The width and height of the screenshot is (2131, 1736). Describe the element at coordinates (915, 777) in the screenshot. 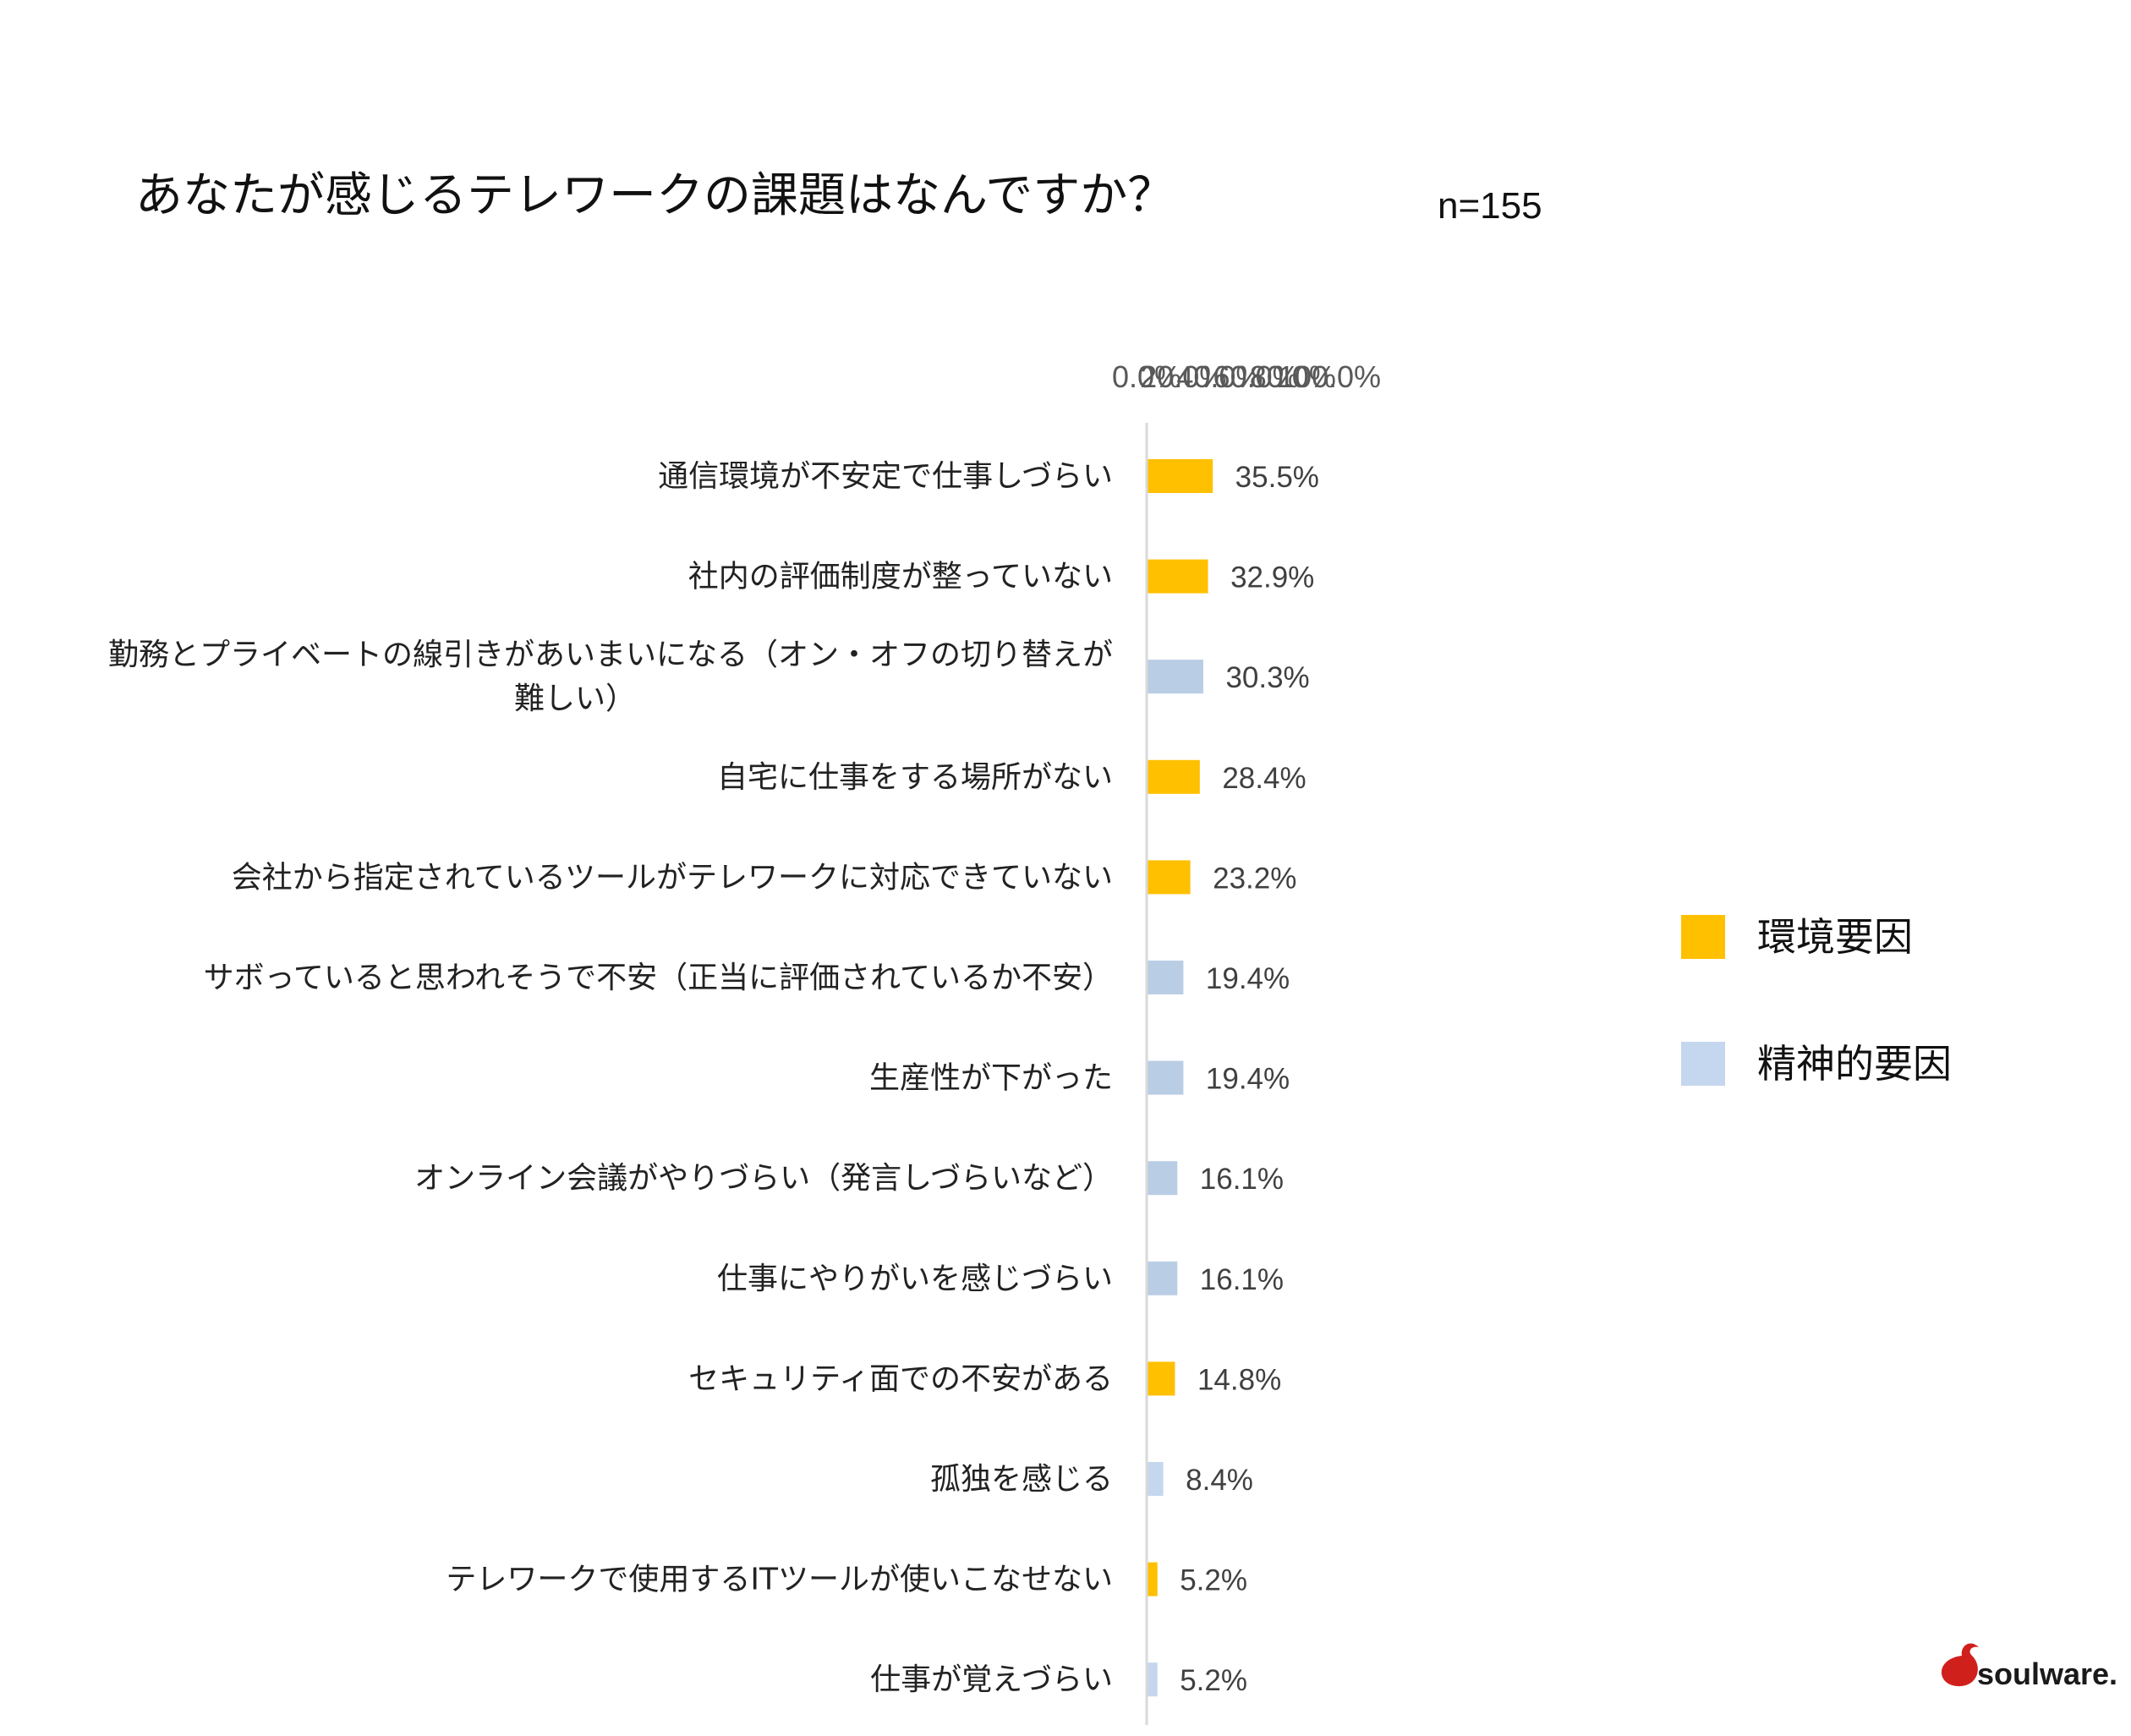

I see `category-label: 自宅に仕事をする場所がない` at that location.